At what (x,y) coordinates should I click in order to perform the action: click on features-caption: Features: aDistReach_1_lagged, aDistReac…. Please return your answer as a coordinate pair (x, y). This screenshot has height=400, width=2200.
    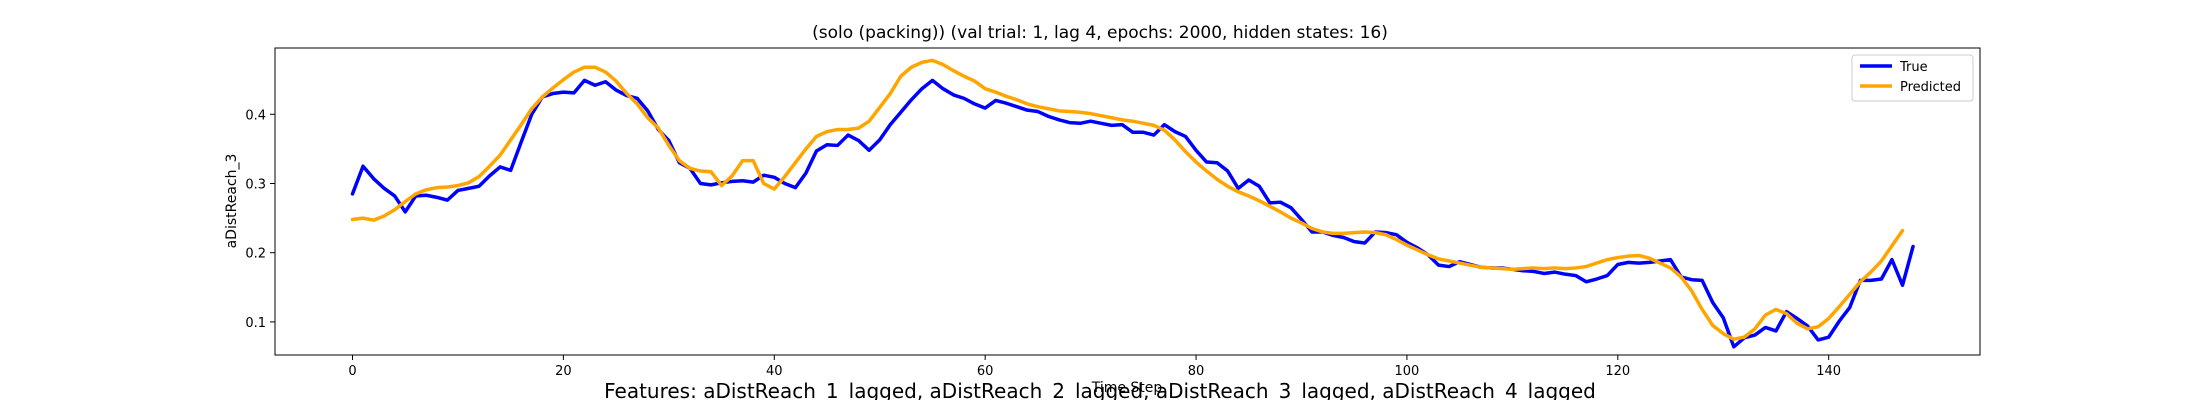
    Looking at the image, I should click on (1100, 389).